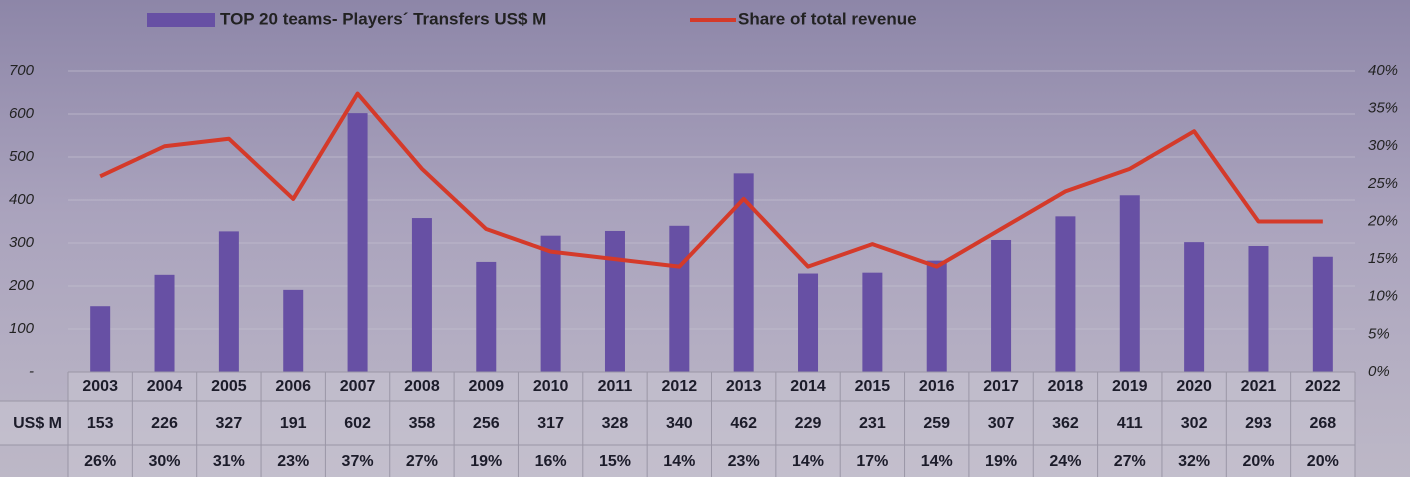 This screenshot has height=477, width=1410. Describe the element at coordinates (743, 423) in the screenshot. I see `table-value: 462` at that location.